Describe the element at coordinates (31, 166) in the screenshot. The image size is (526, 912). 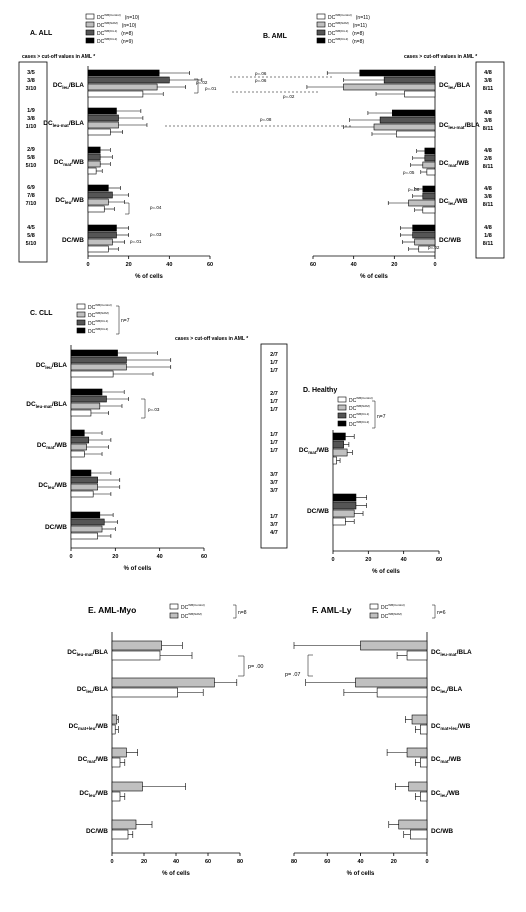
I see `cutoff-value: 5/10` at that location.